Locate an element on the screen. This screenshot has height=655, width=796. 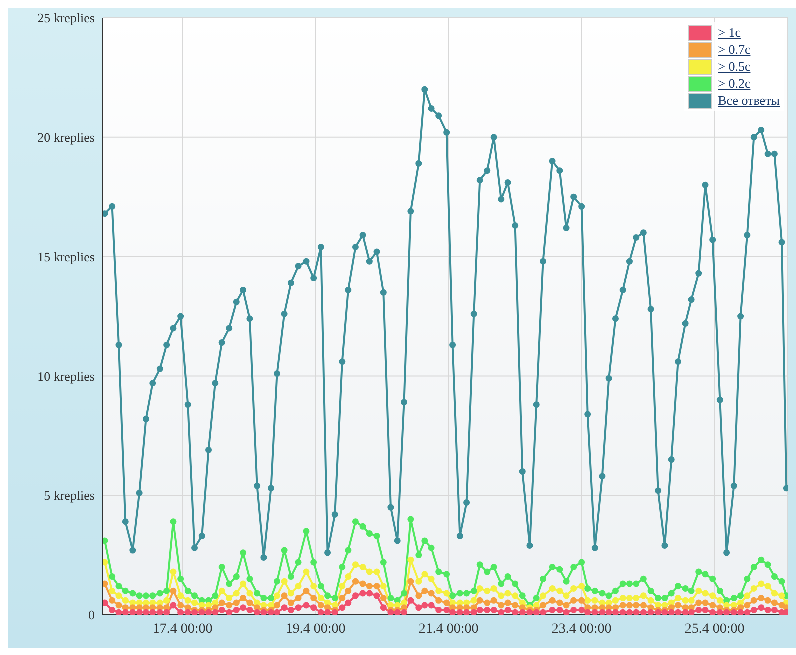
y-tick-label: 0 is located at coordinates (91, 615).